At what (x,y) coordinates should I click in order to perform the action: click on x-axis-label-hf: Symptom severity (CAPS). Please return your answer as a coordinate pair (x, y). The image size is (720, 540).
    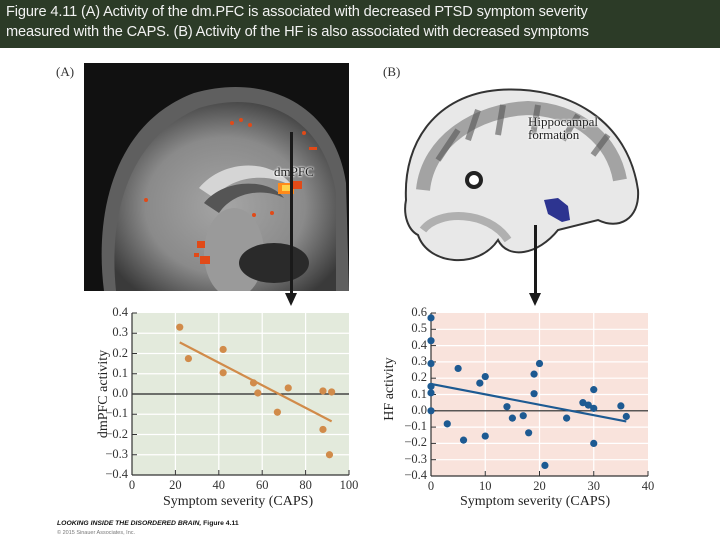
    Looking at the image, I should click on (535, 501).